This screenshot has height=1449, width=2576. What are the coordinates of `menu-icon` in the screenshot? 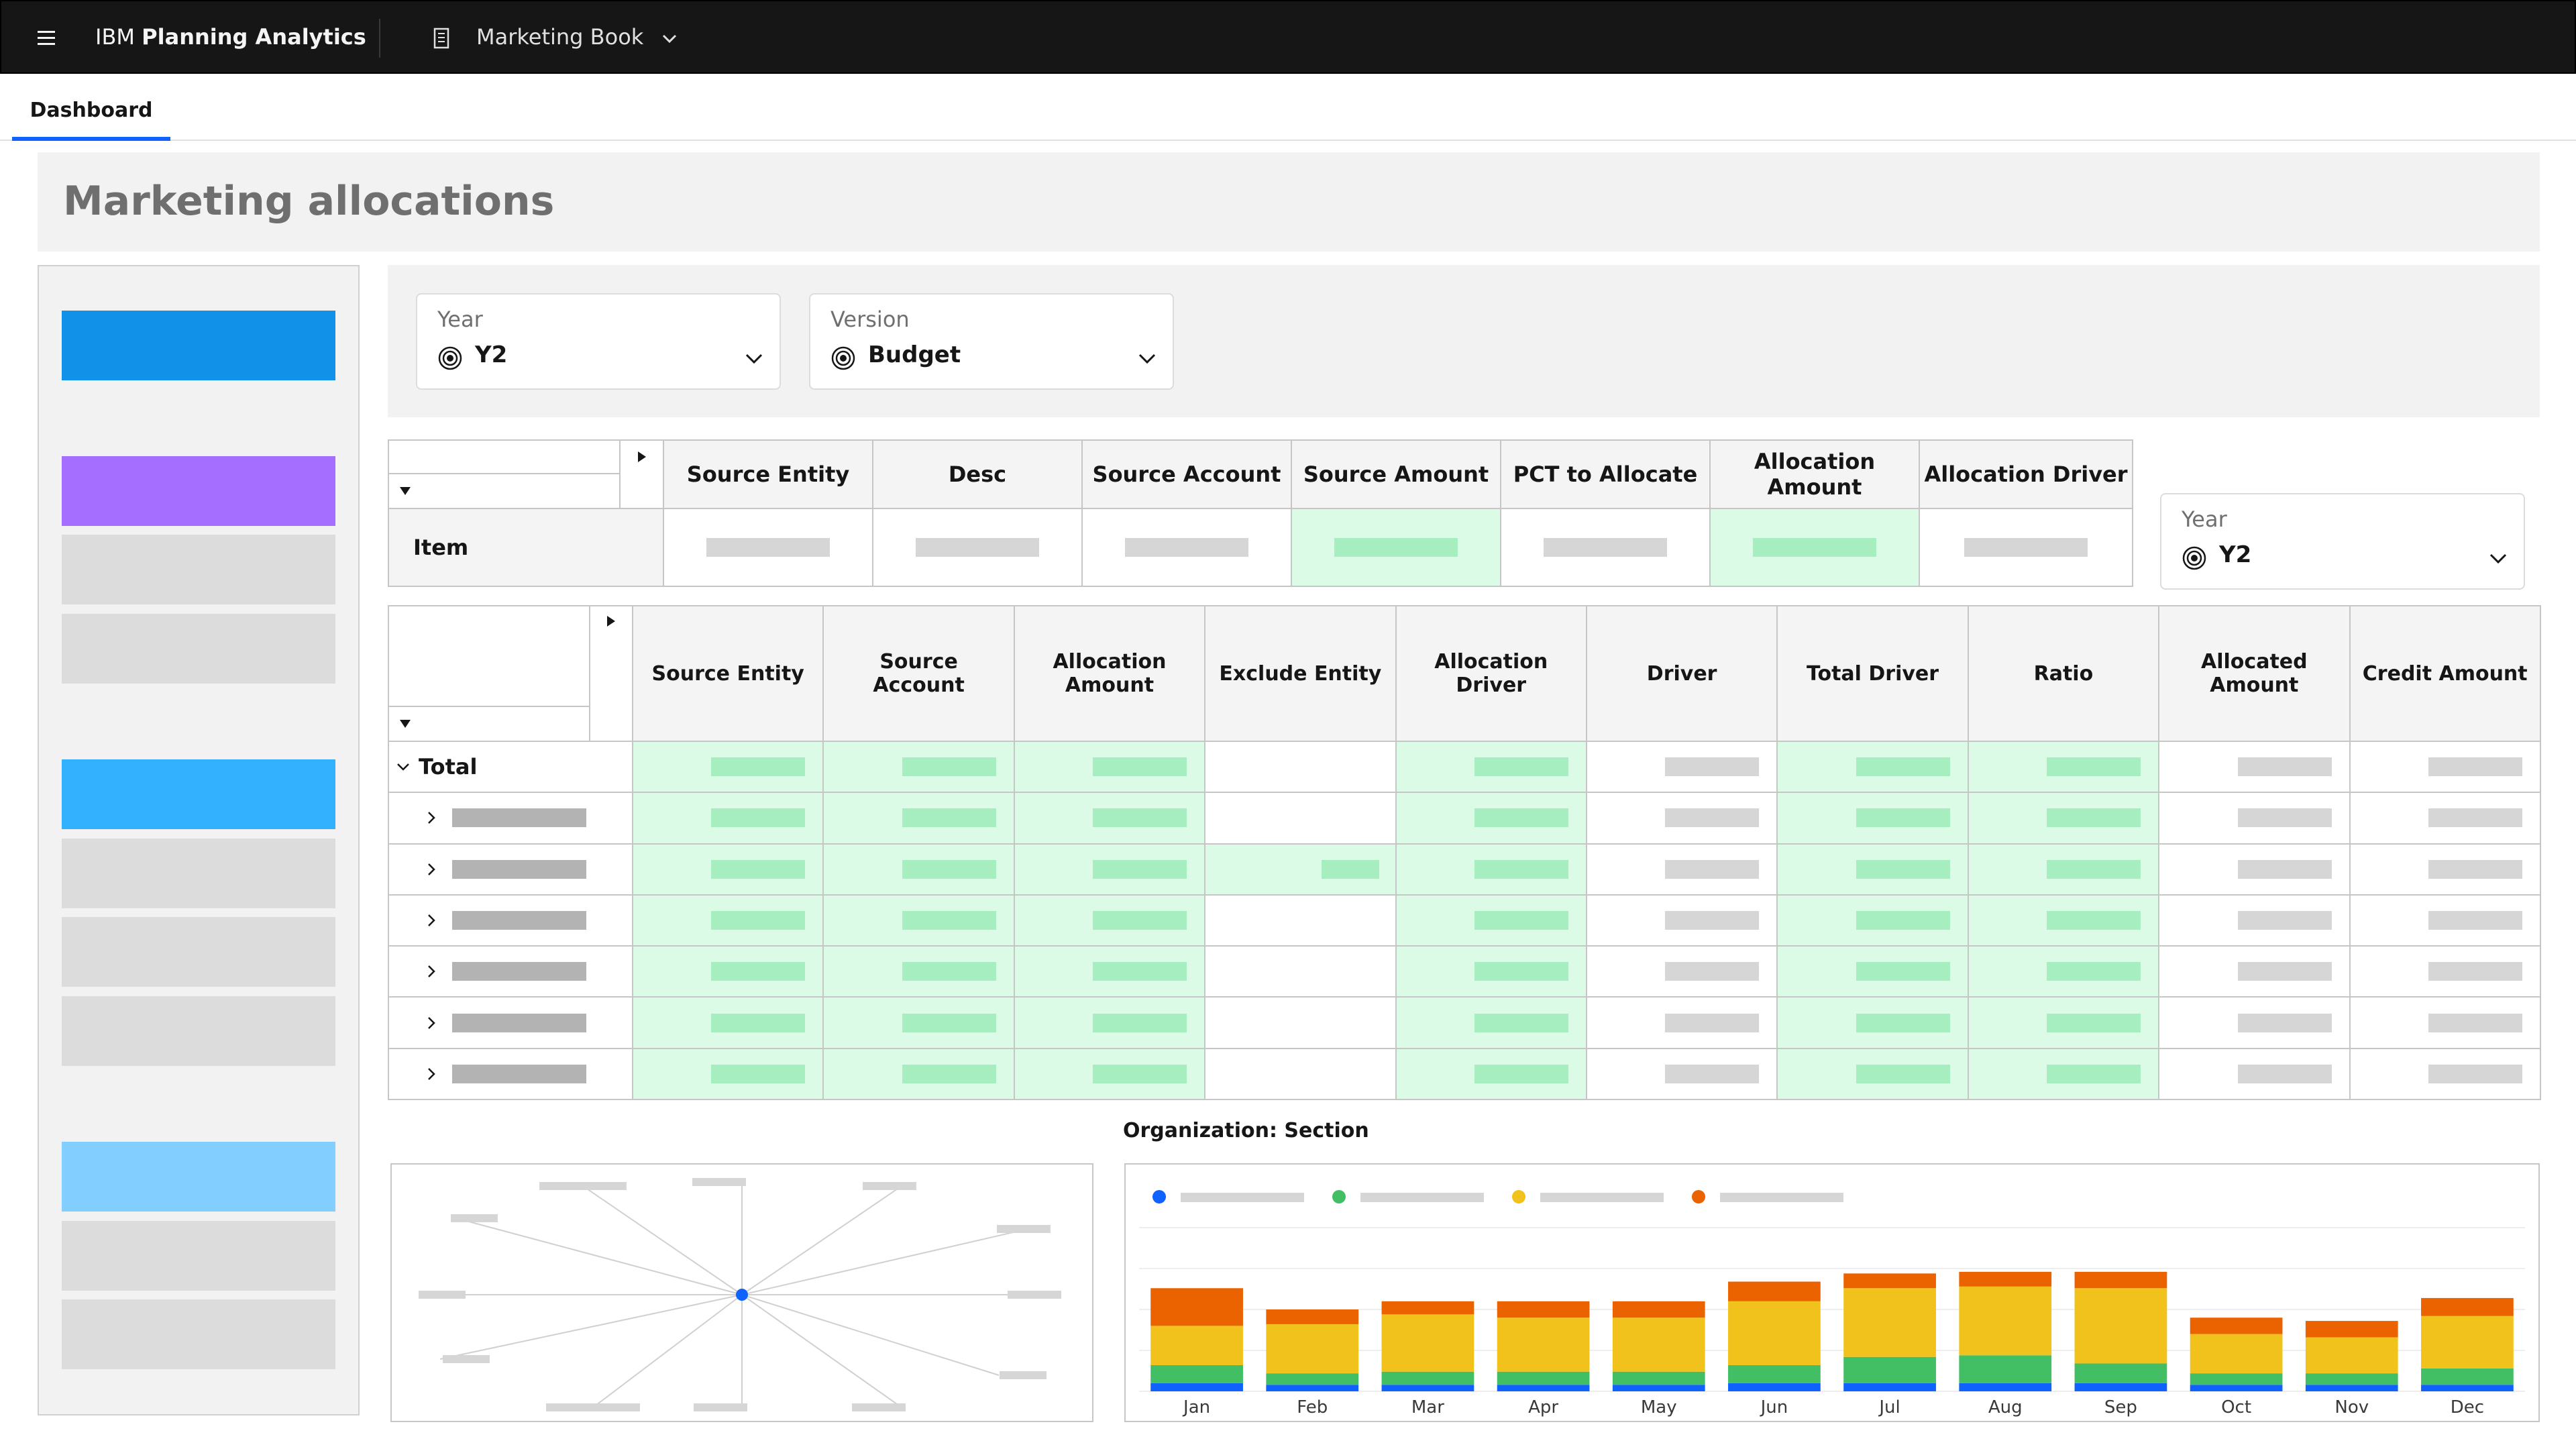 It's located at (48, 38).